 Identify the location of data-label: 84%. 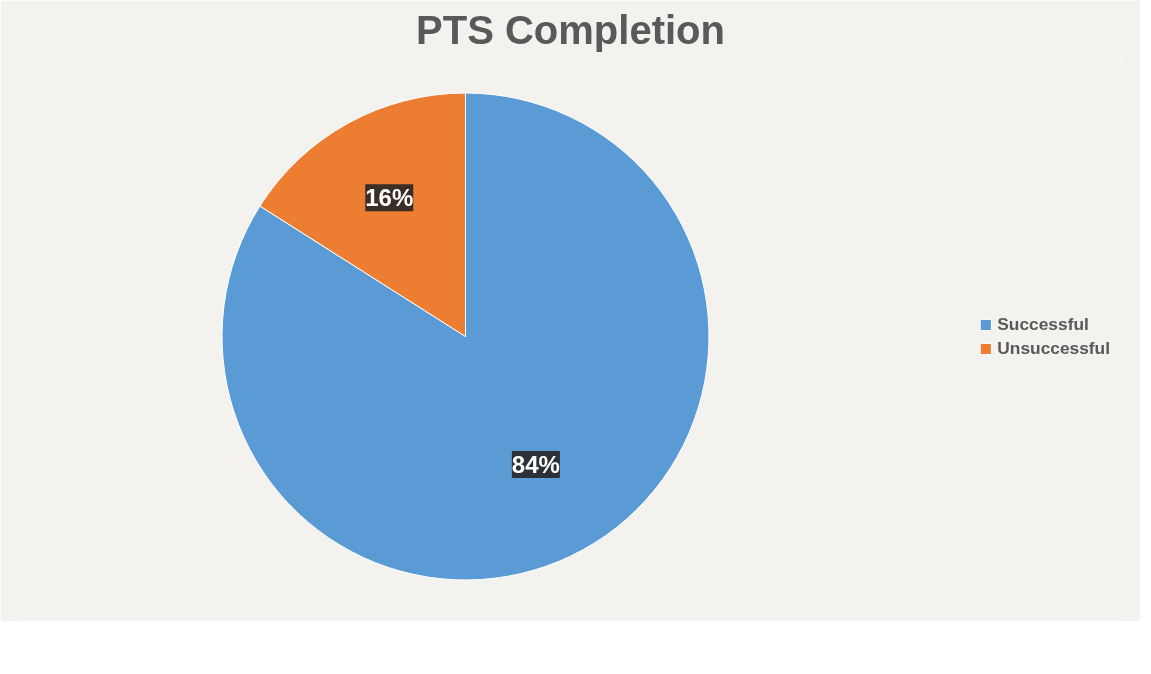
(535, 465).